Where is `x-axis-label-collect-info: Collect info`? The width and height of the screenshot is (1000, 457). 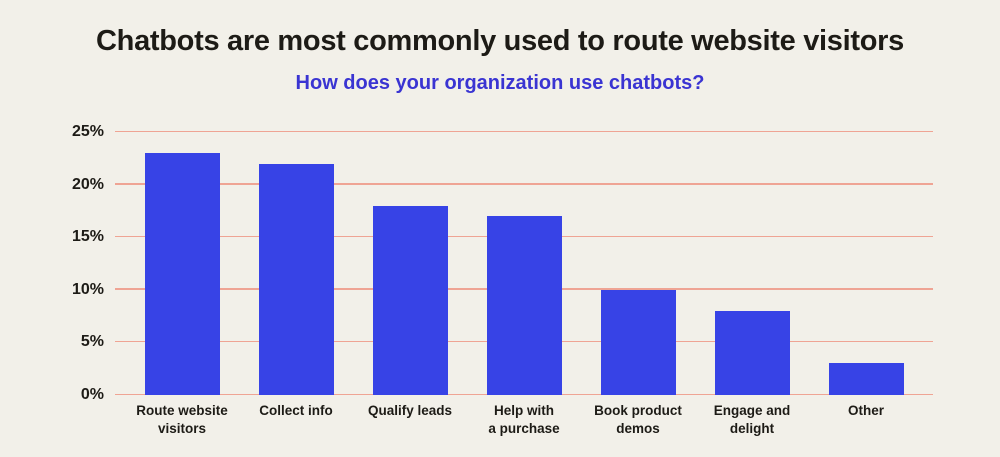 x-axis-label-collect-info: Collect info is located at coordinates (296, 410).